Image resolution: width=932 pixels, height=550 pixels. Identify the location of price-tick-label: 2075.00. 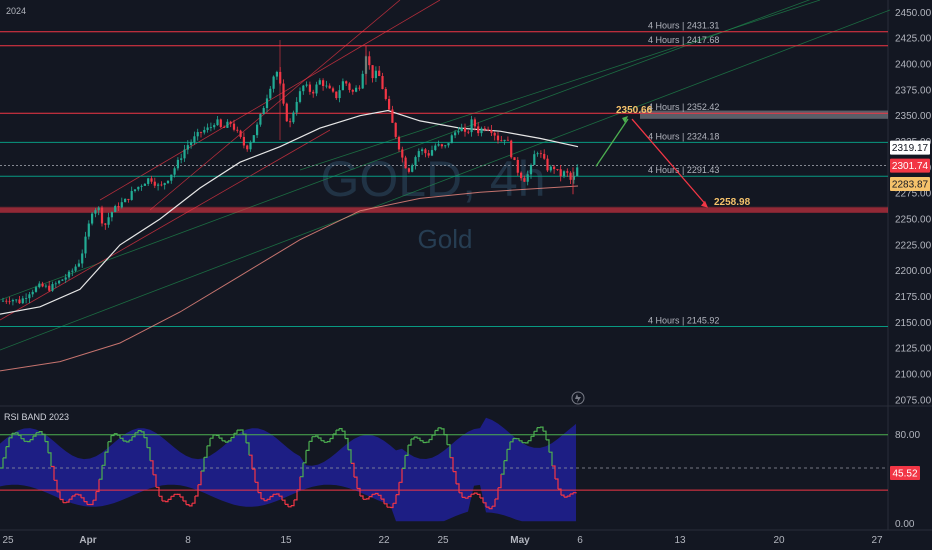
(913, 400).